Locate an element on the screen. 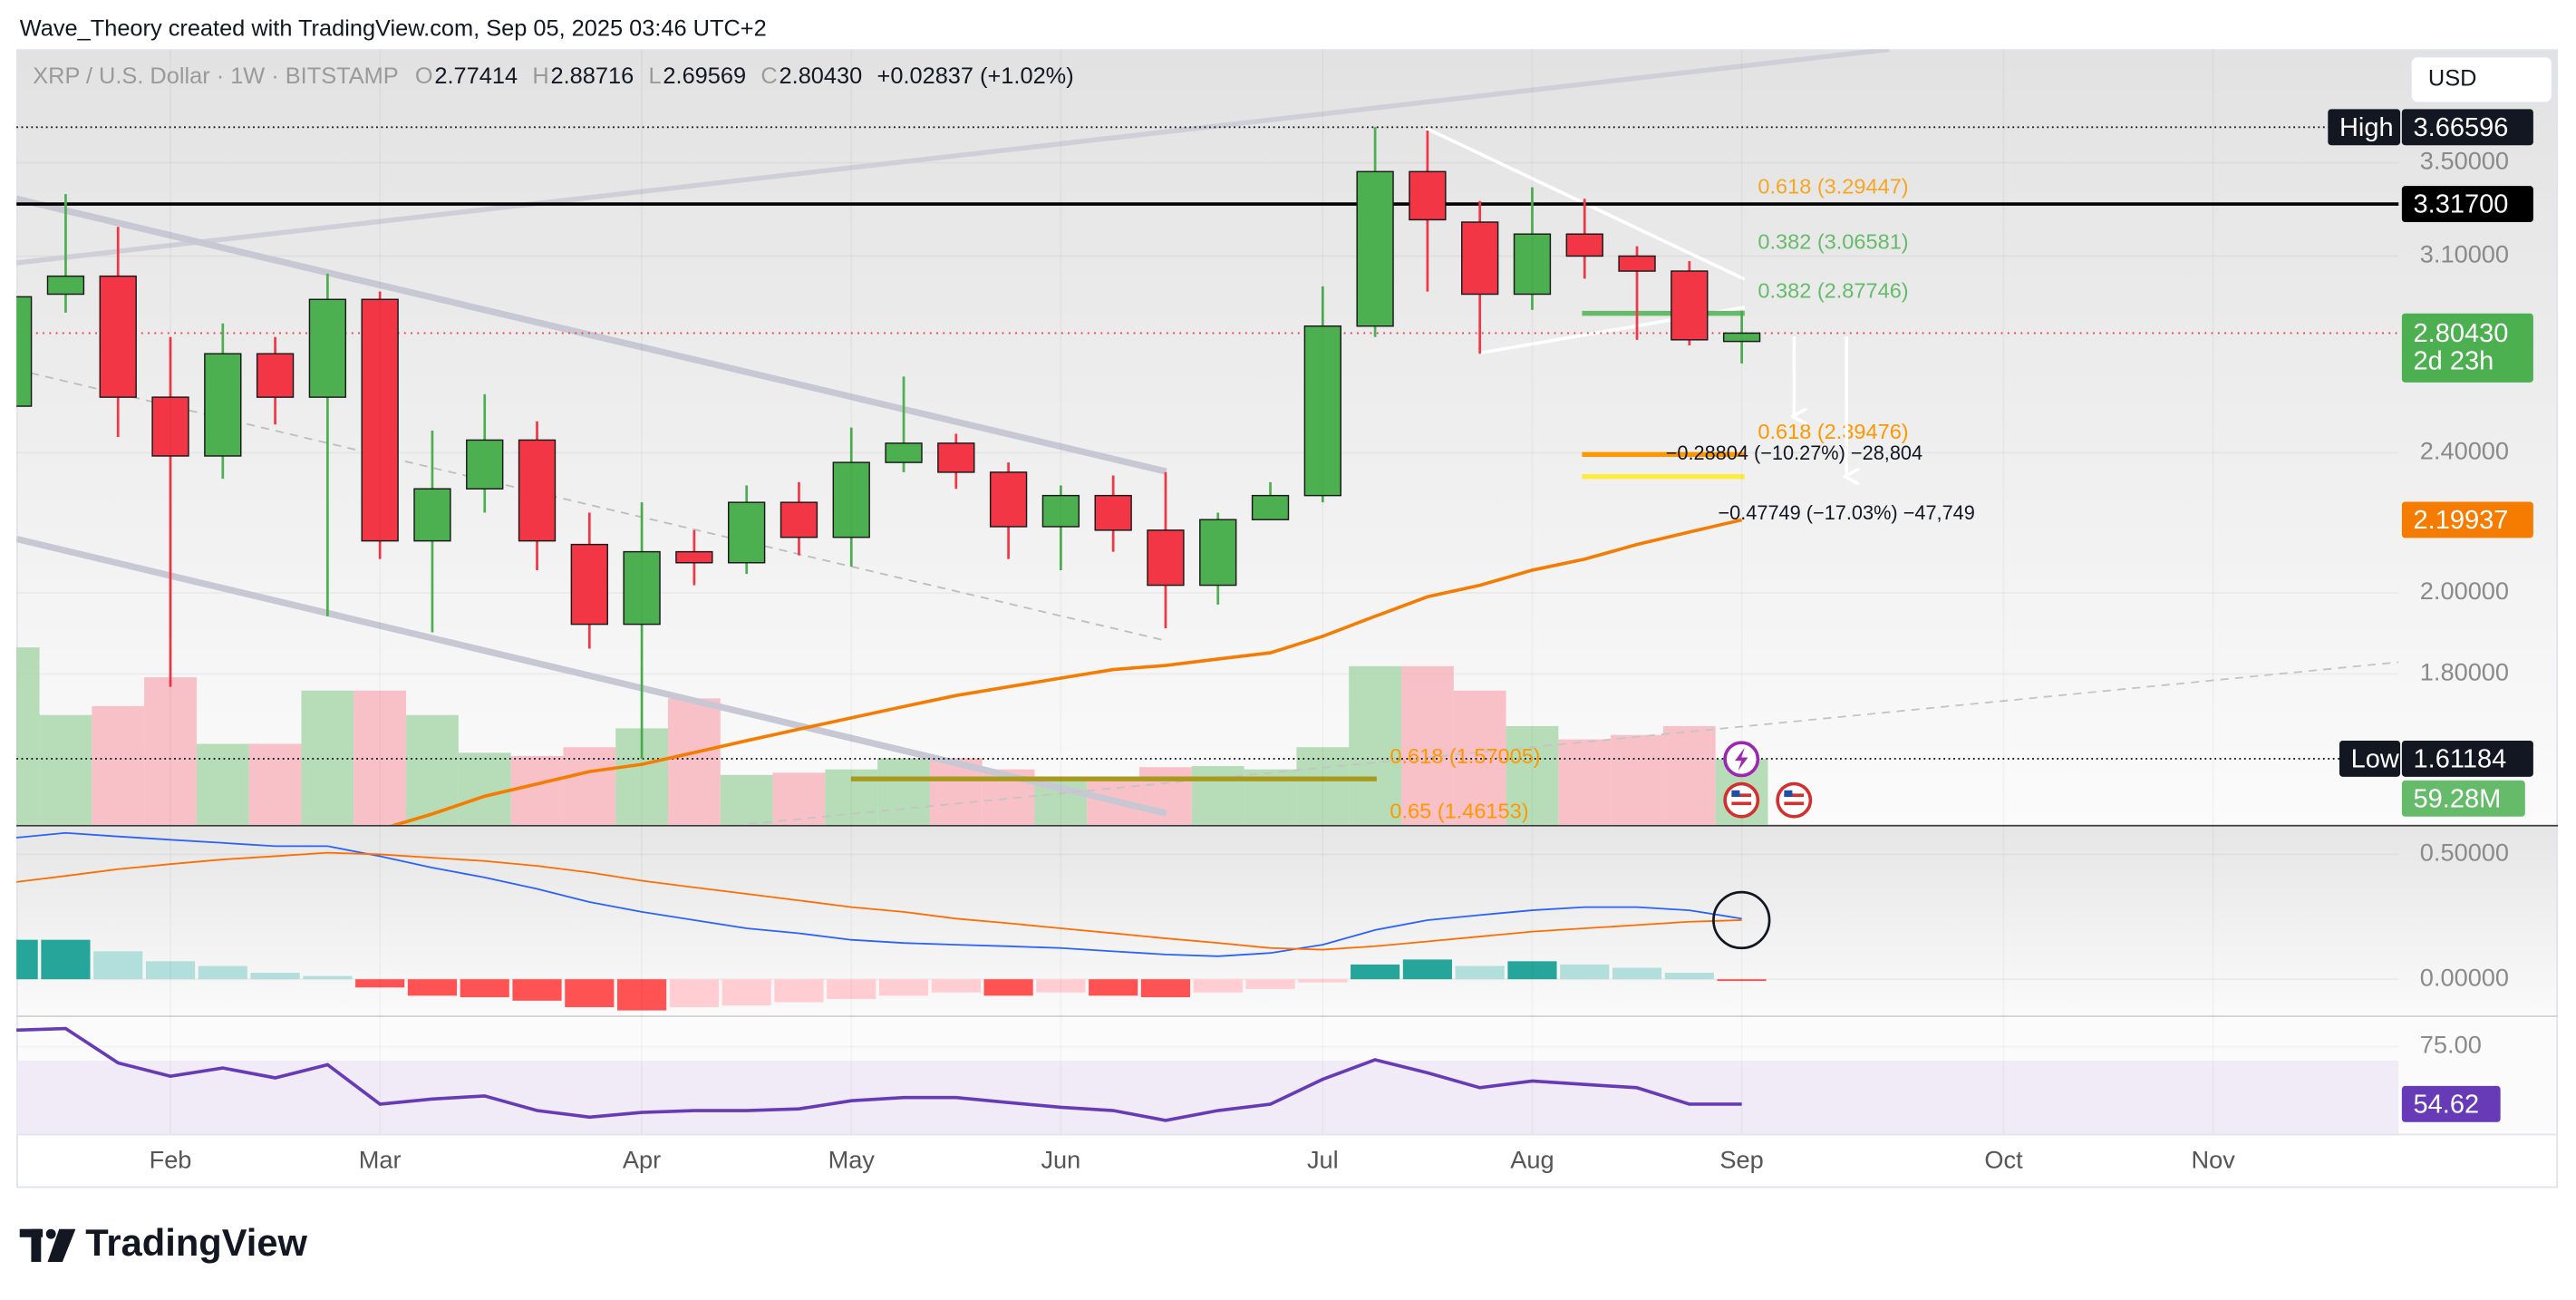 This screenshot has height=1300, width=2576. y-tick-label: 2.00000 is located at coordinates (2464, 591).